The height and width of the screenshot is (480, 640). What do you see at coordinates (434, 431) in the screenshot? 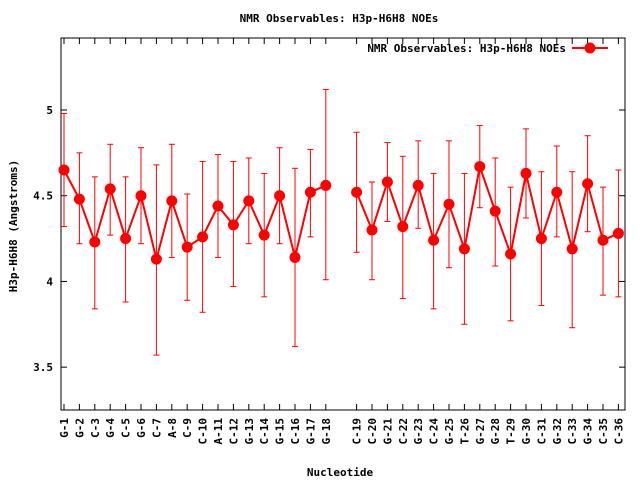
I see `x-tick-label: C-24` at bounding box center [434, 431].